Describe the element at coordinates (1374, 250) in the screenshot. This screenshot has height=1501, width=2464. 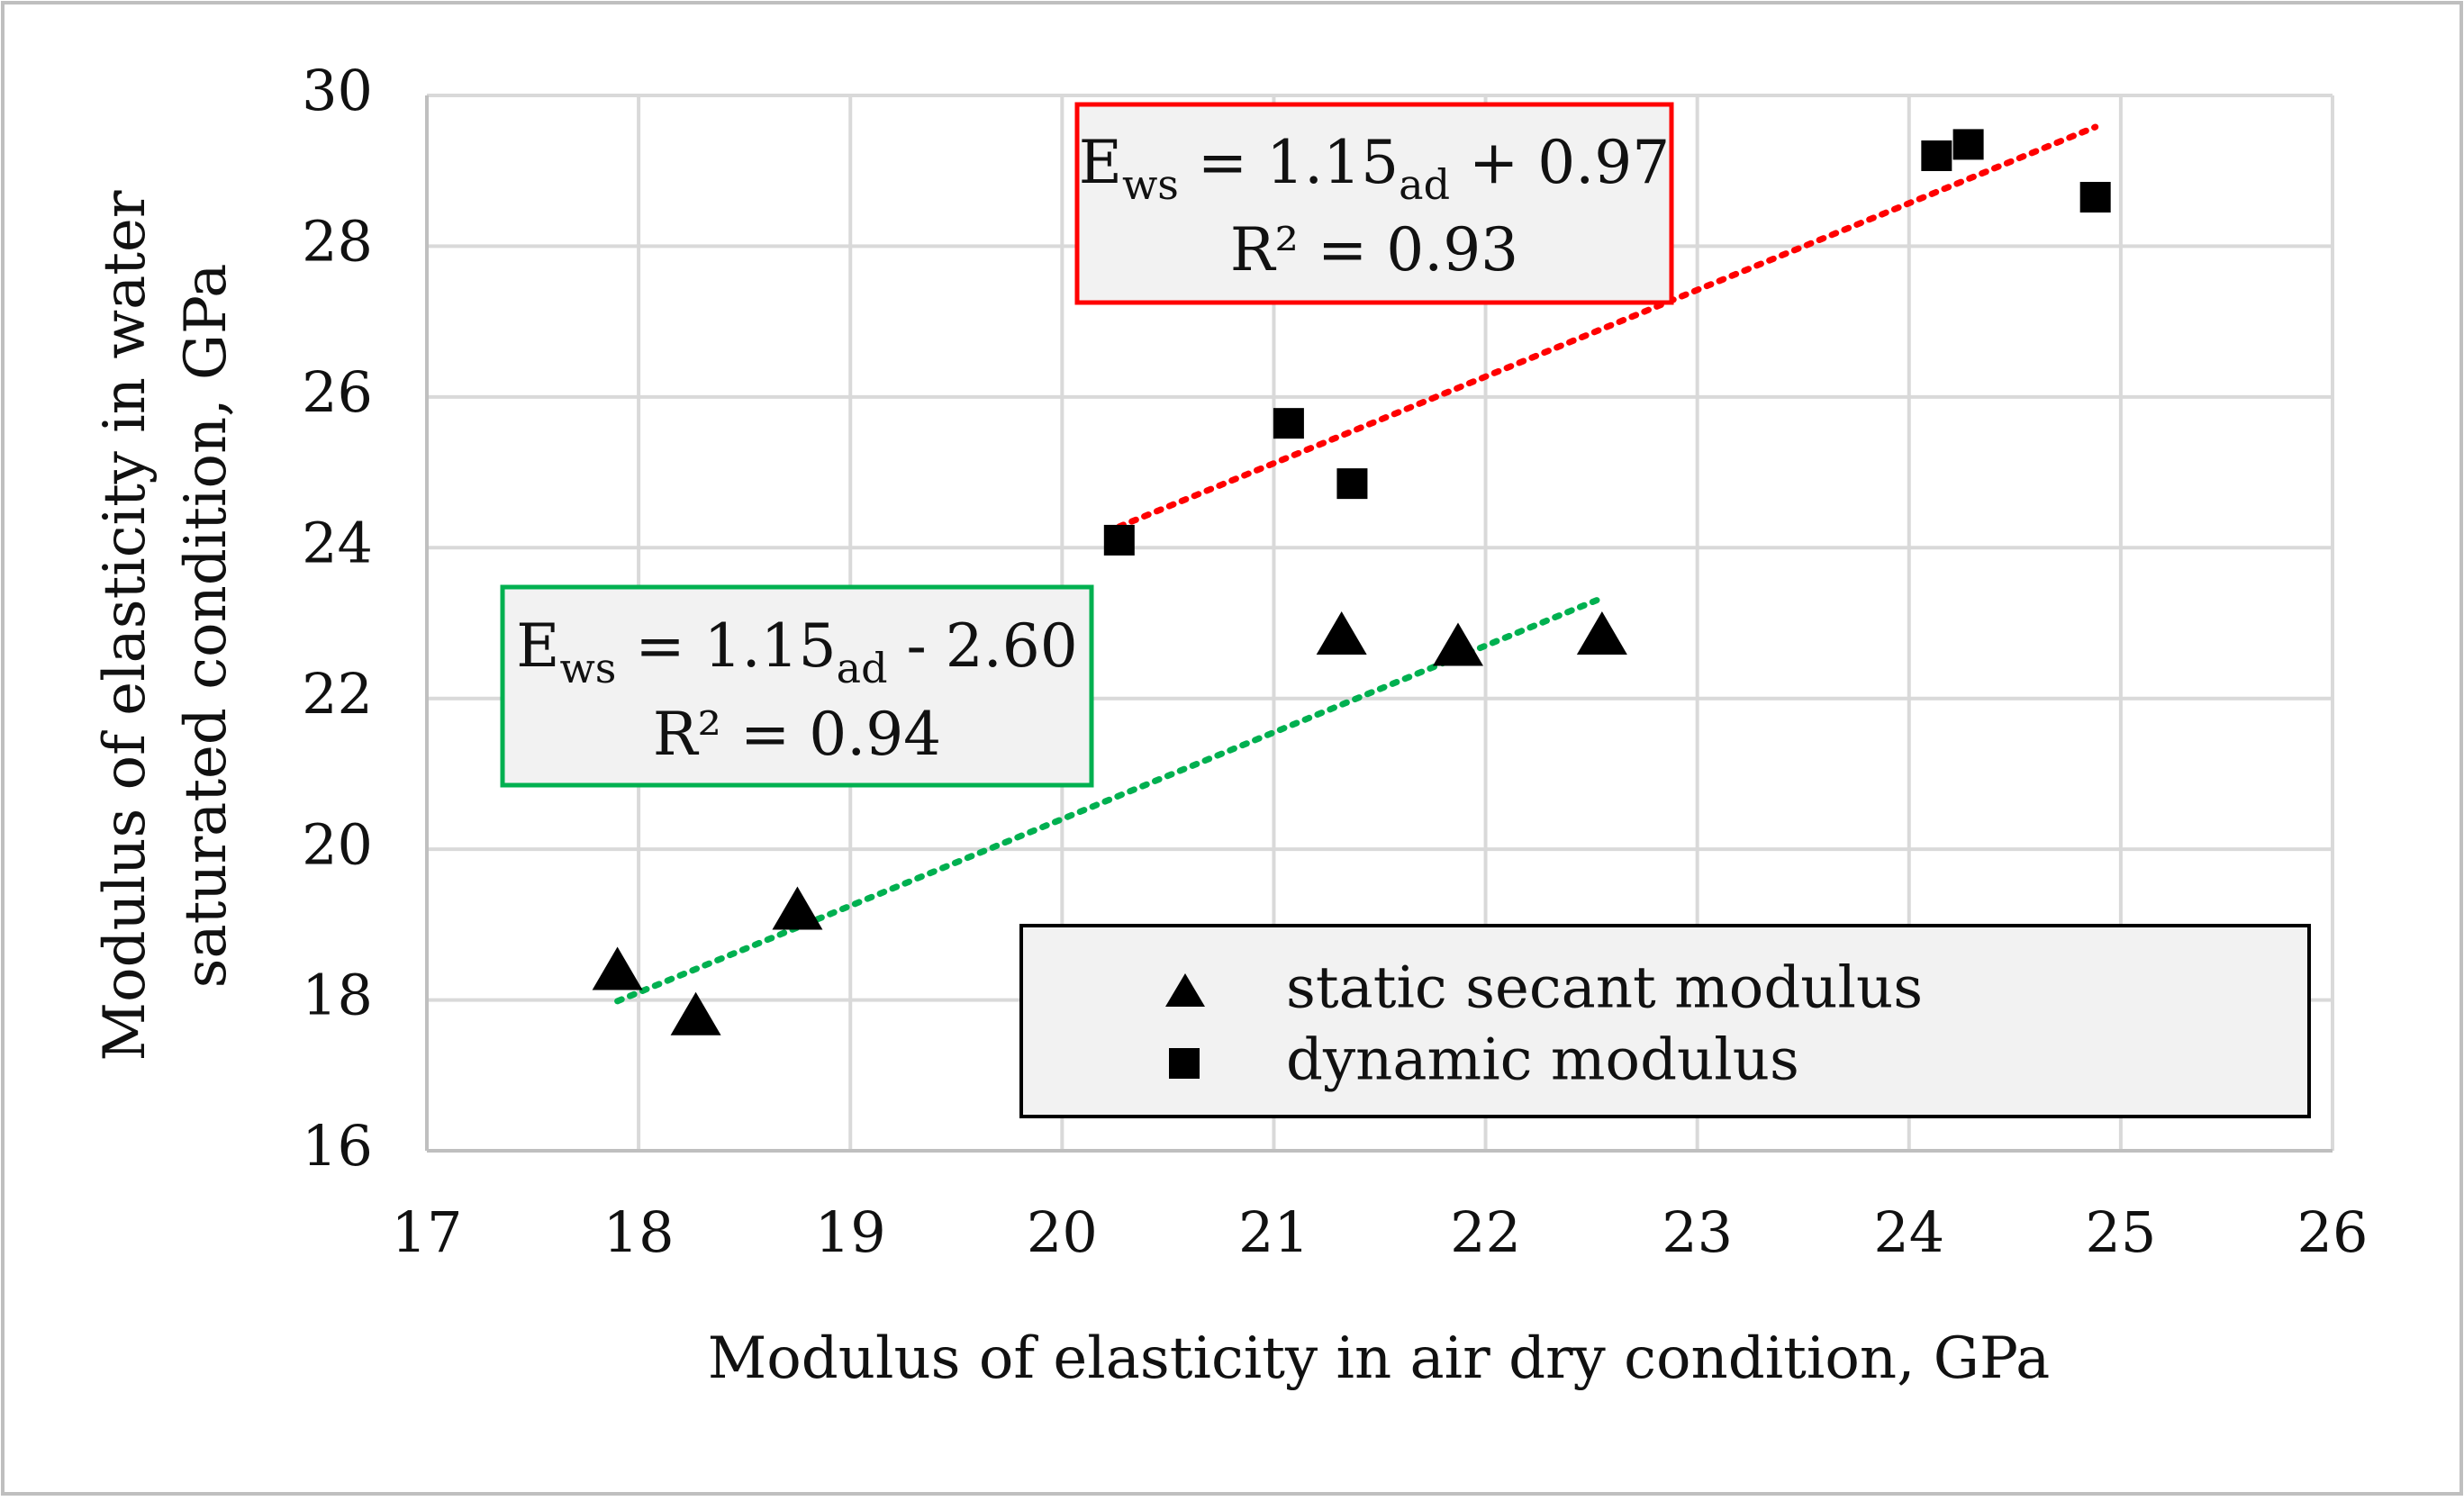
I see `equation-dynamic-r2: R² = 0.93` at that location.